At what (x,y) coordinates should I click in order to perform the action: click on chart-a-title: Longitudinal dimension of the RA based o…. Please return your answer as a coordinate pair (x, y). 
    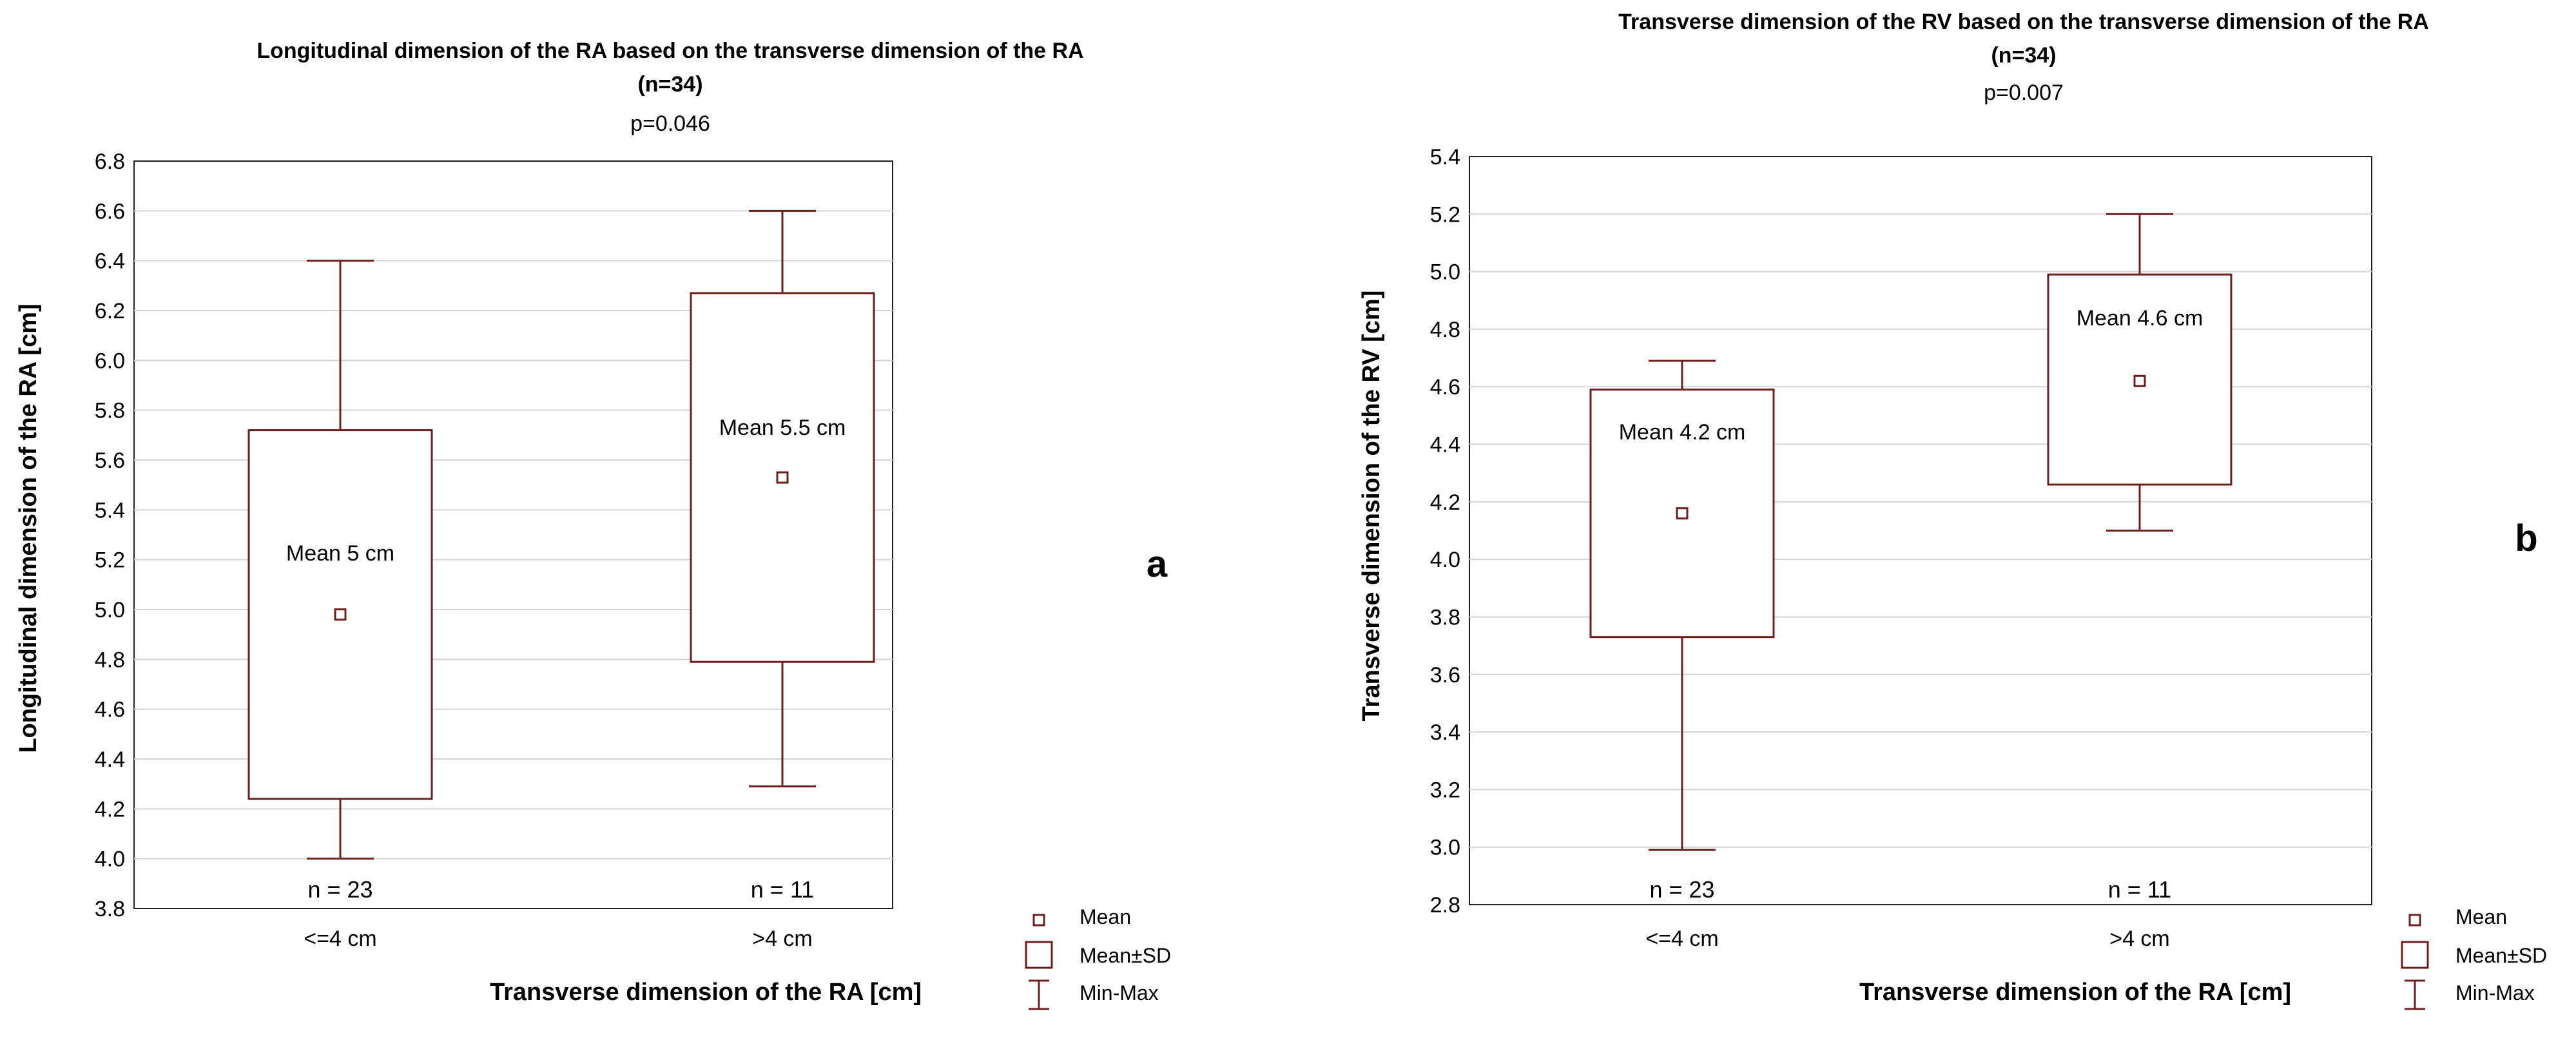
    Looking at the image, I should click on (670, 51).